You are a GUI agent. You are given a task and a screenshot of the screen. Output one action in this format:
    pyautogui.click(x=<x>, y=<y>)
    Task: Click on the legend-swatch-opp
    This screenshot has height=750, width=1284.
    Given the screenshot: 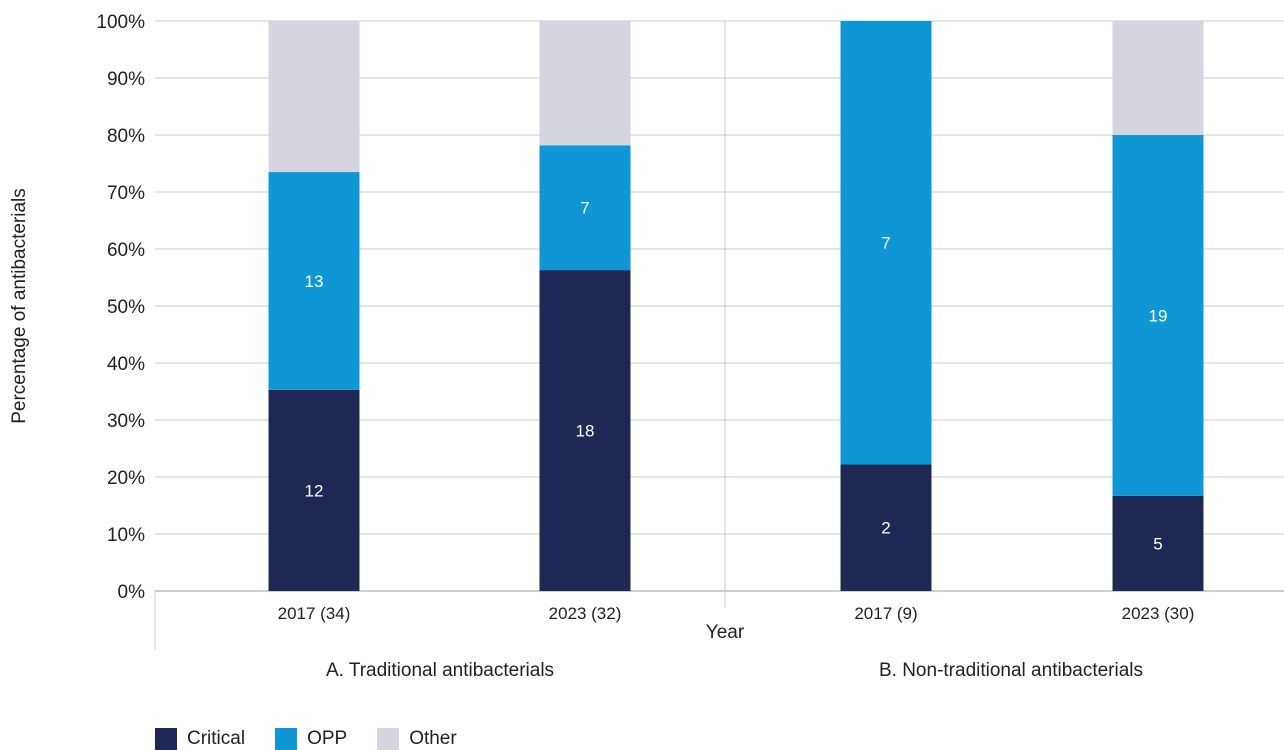 What is the action you would take?
    pyautogui.click(x=286, y=739)
    